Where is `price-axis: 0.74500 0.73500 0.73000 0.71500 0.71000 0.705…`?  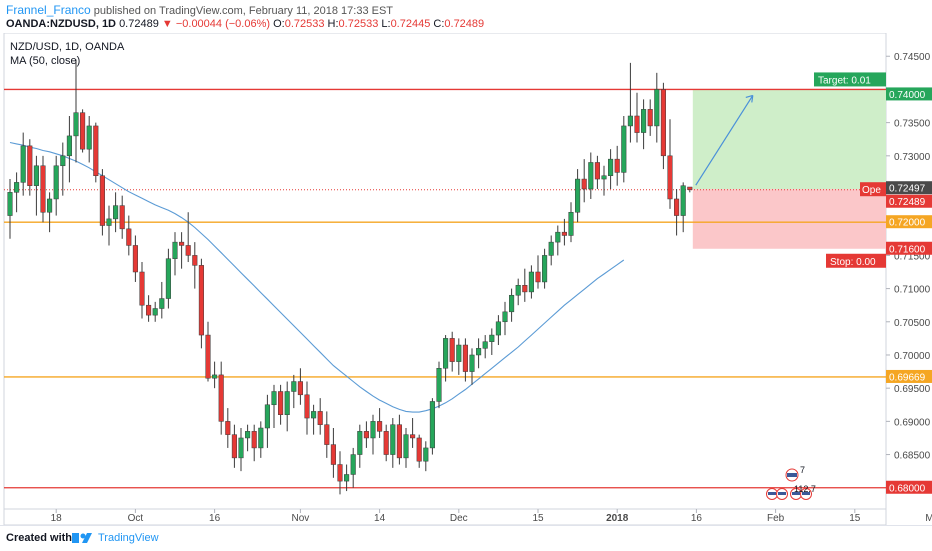
price-axis: 0.74500 0.73500 0.73000 0.71500 0.71000 0.705… is located at coordinates (908, 257).